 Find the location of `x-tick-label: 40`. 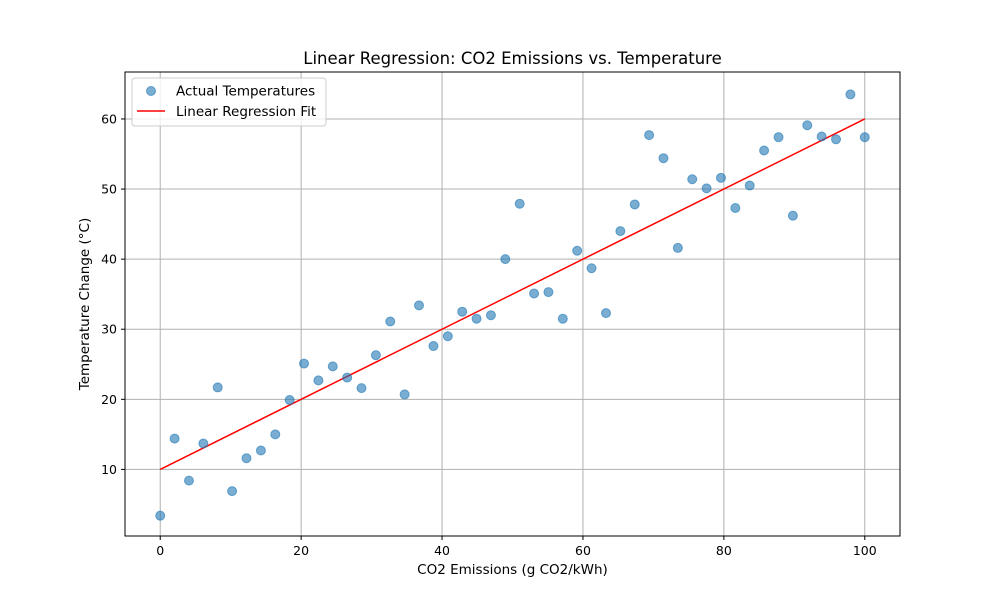

x-tick-label: 40 is located at coordinates (442, 550).